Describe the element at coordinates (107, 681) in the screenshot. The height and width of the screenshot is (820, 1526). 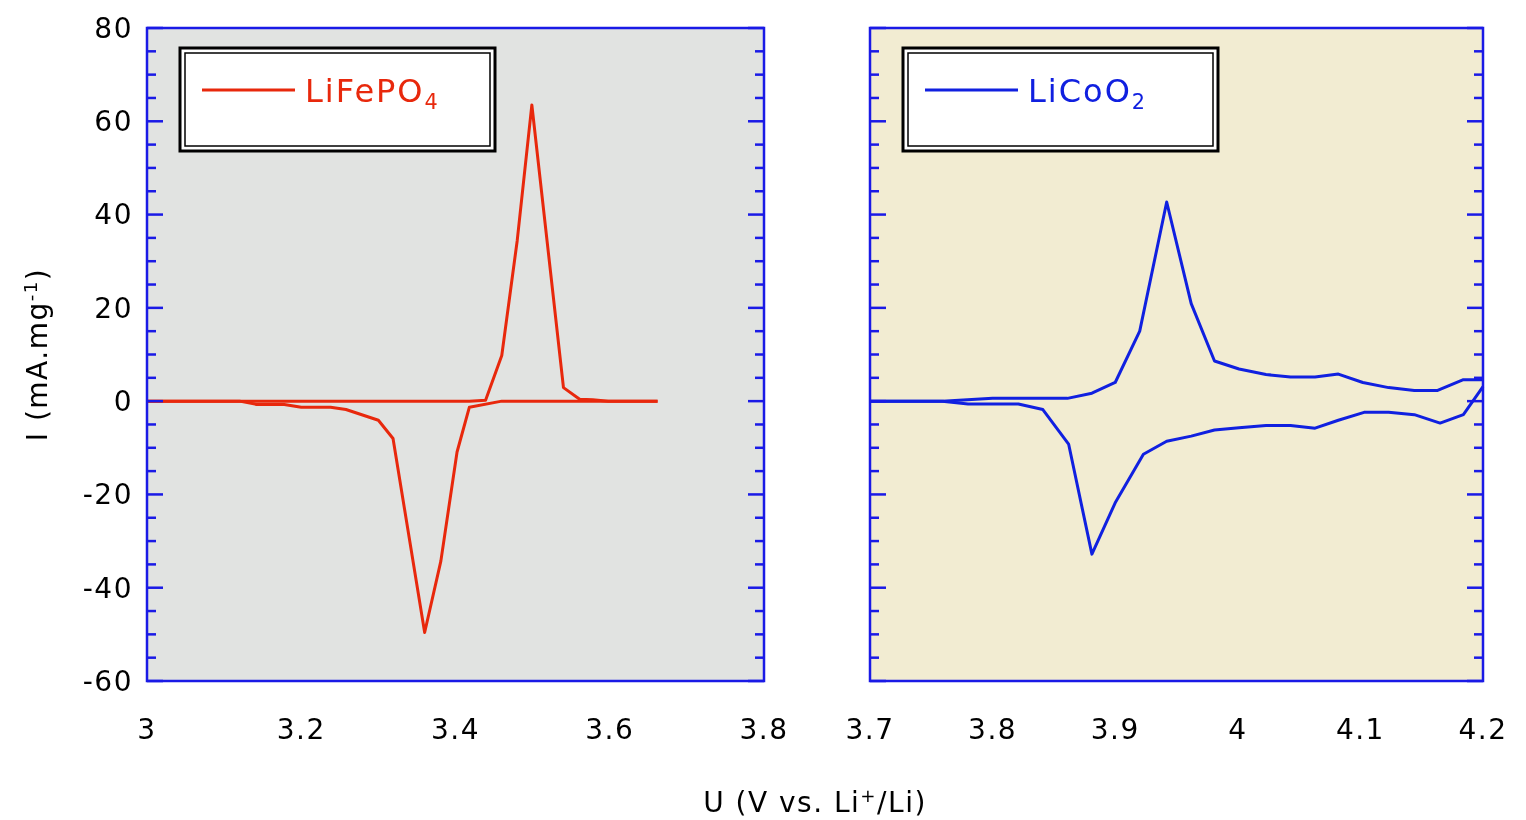
I see `y-tick-label: -60` at that location.